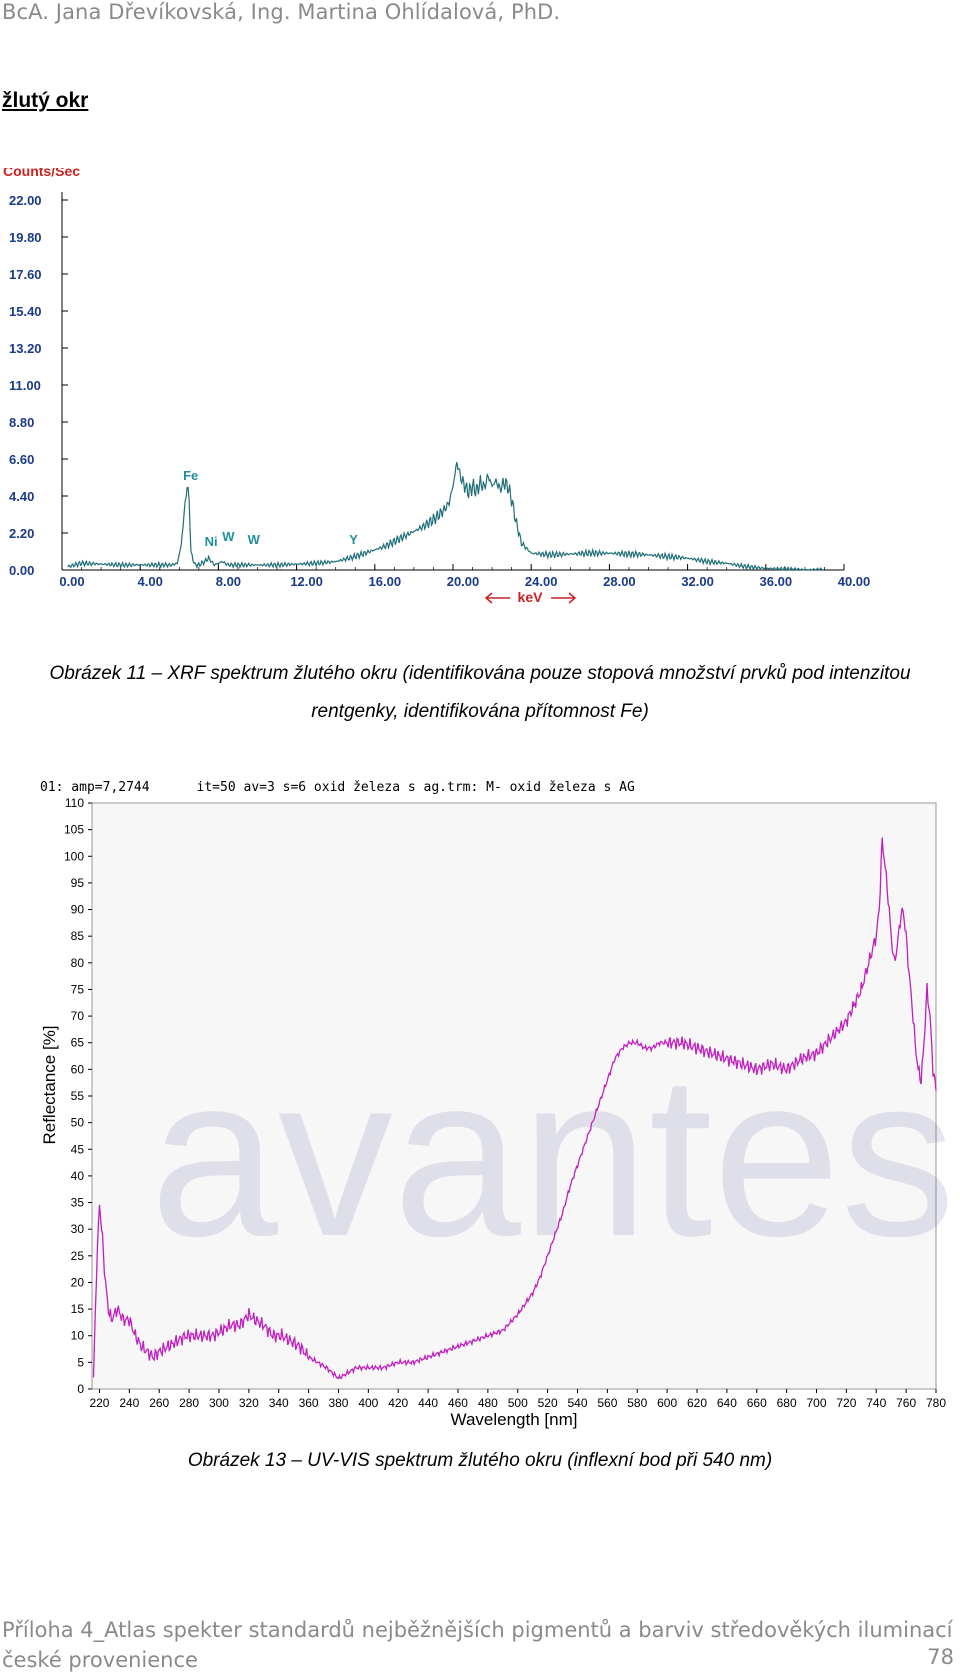 The width and height of the screenshot is (960, 1675). I want to click on uvvis-x-tick-label: 620, so click(697, 1403).